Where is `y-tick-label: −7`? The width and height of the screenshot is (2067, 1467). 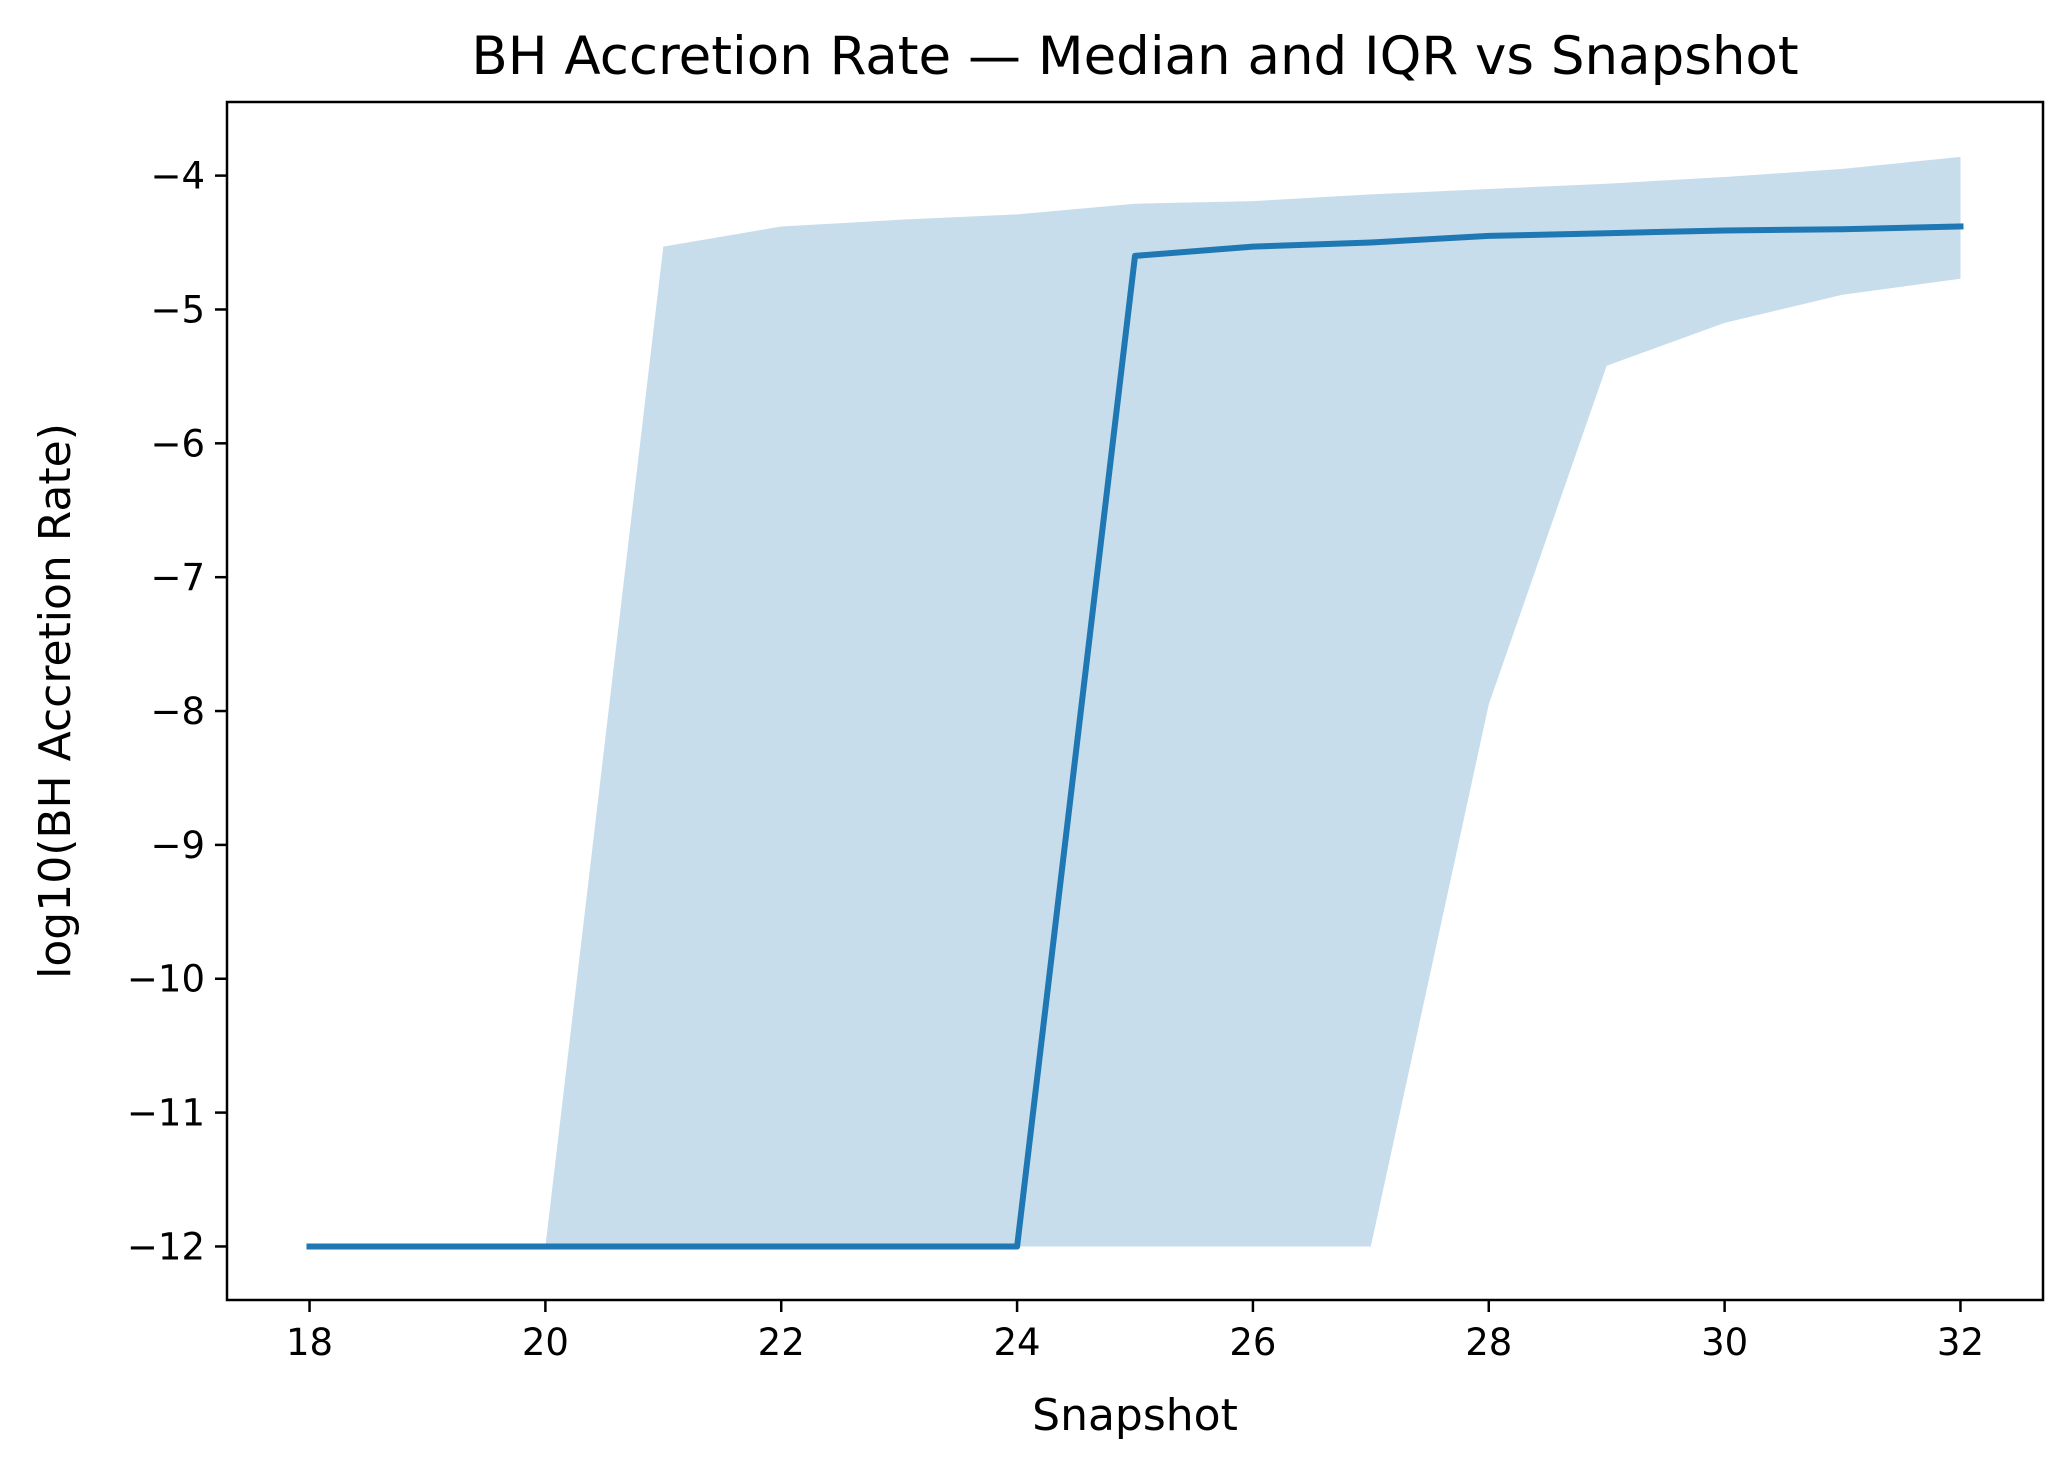 y-tick-label: −7 is located at coordinates (177, 577).